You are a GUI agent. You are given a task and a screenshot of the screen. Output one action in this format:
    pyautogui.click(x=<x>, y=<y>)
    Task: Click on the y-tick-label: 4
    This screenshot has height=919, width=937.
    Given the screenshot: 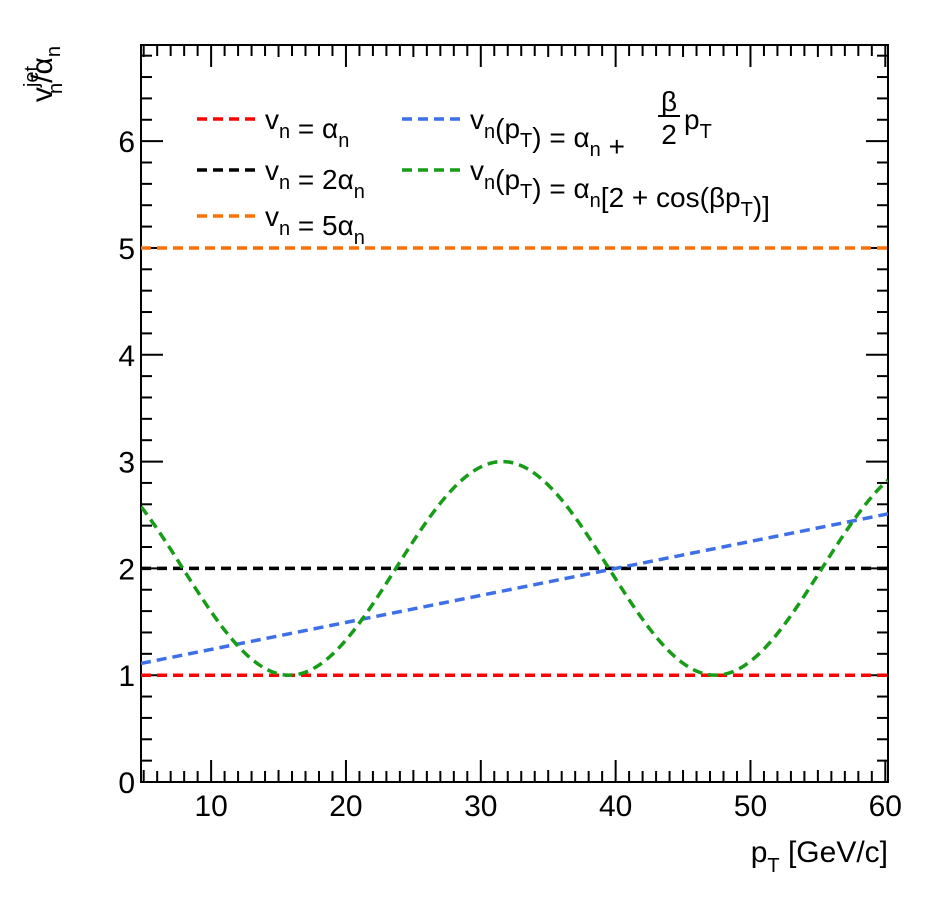 What is the action you would take?
    pyautogui.click(x=126, y=356)
    